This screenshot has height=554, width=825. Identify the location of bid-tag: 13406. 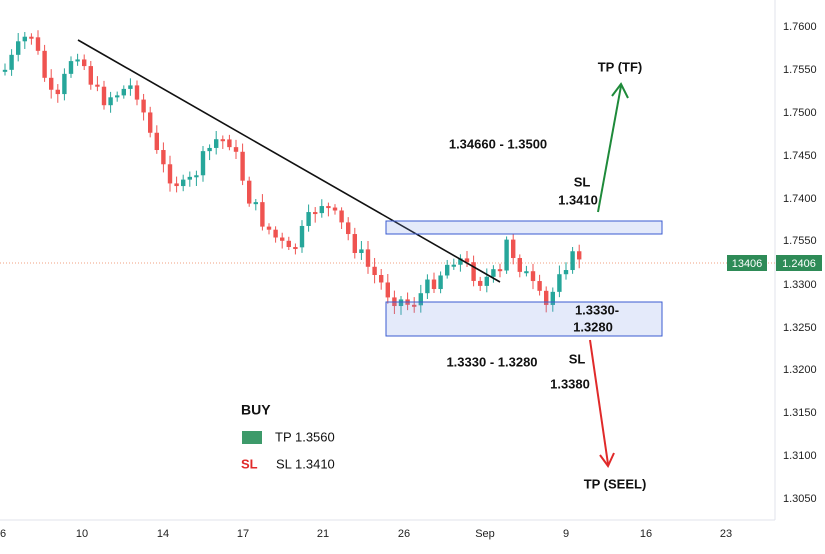
(747, 264).